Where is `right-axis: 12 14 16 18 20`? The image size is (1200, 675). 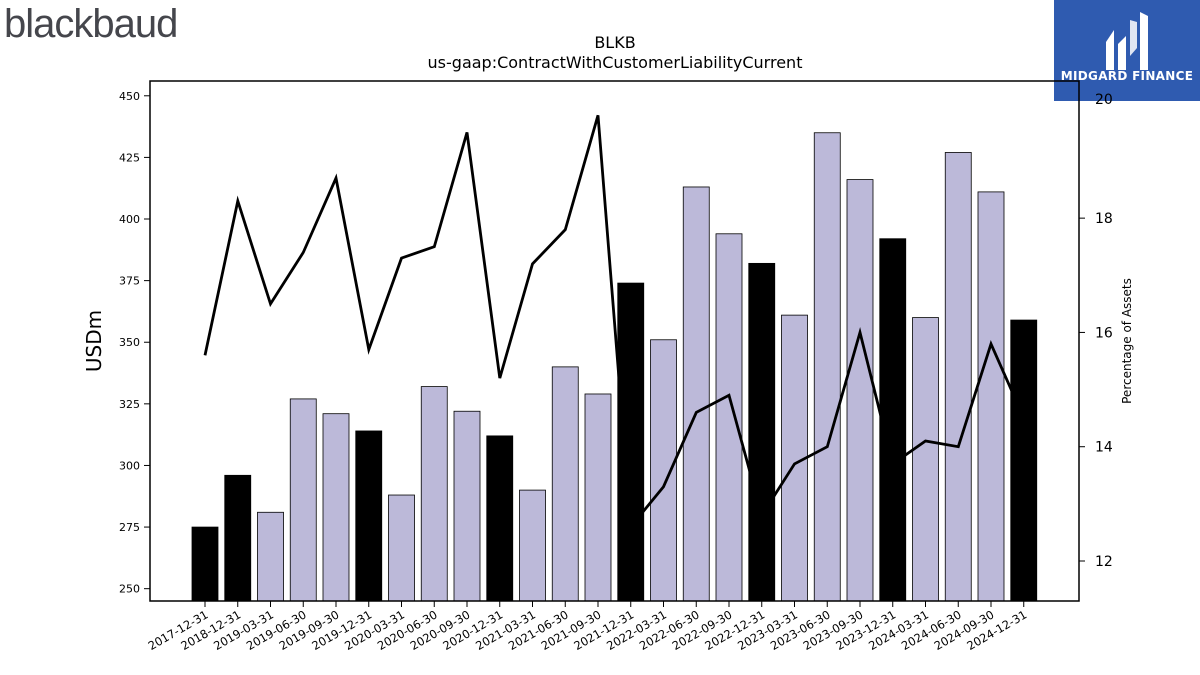 right-axis: 12 14 16 18 20 is located at coordinates (1096, 331).